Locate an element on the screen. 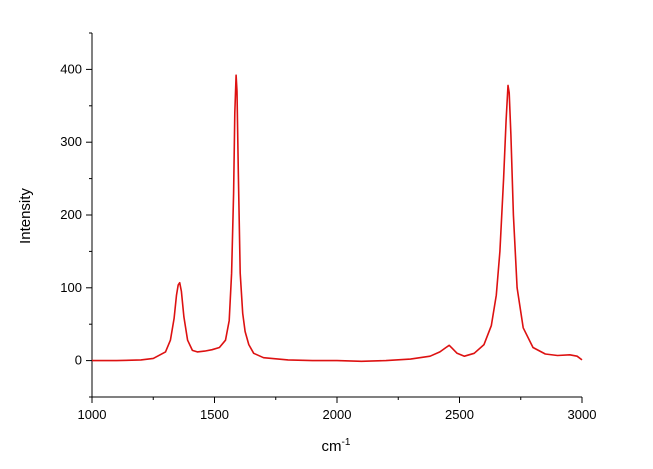  x-axis: 1000 1500 2000 2500 3000 is located at coordinates (337, 409).